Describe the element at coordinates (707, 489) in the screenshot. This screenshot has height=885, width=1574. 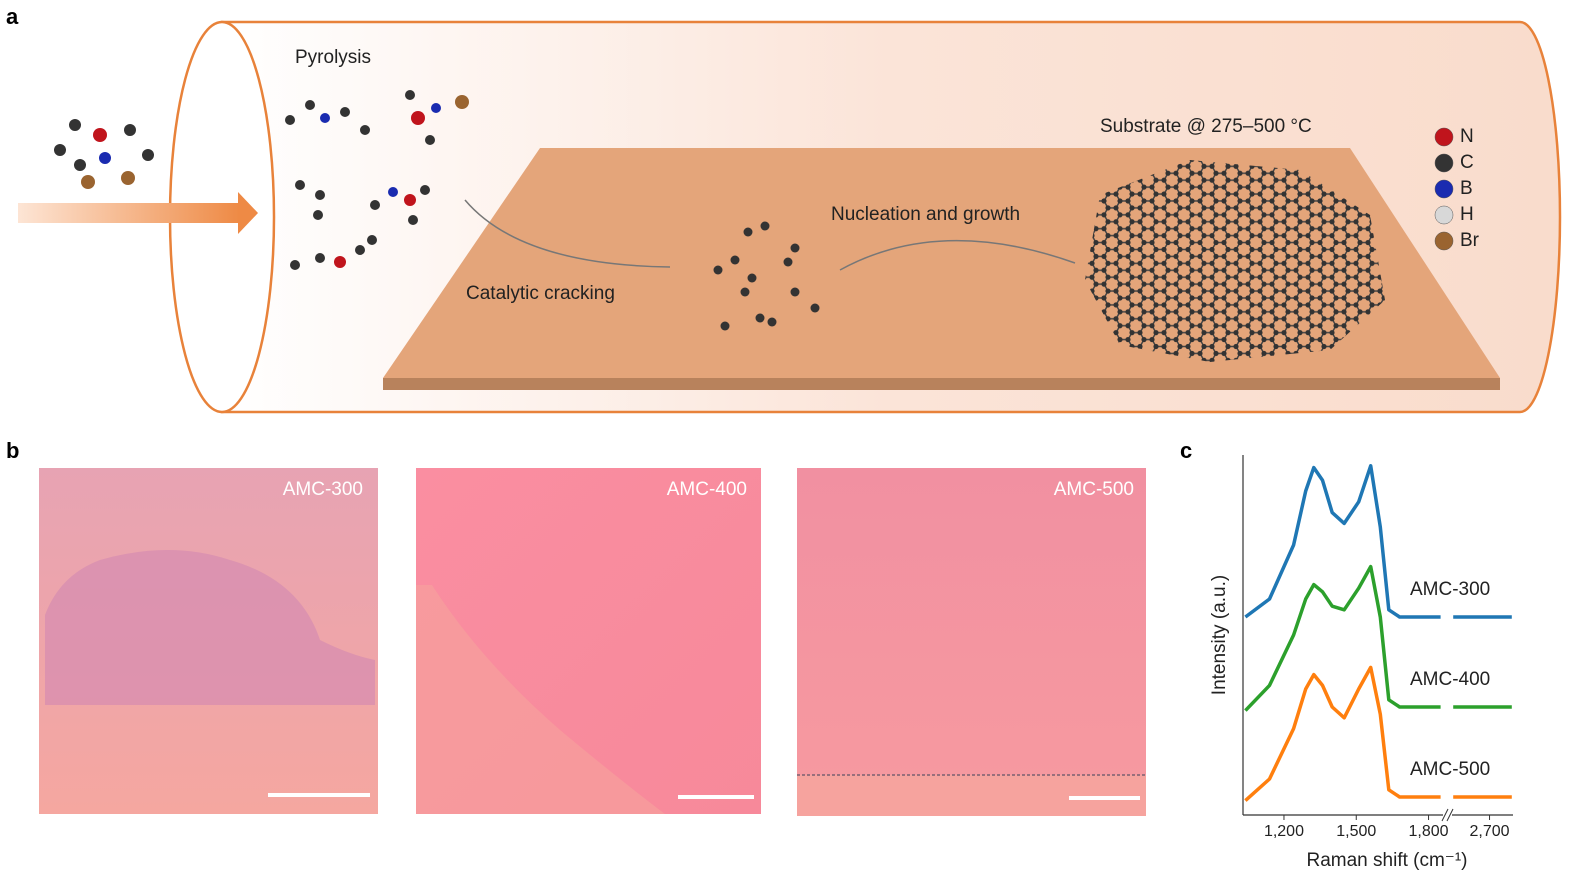
I see `image-label: AMC-400` at that location.